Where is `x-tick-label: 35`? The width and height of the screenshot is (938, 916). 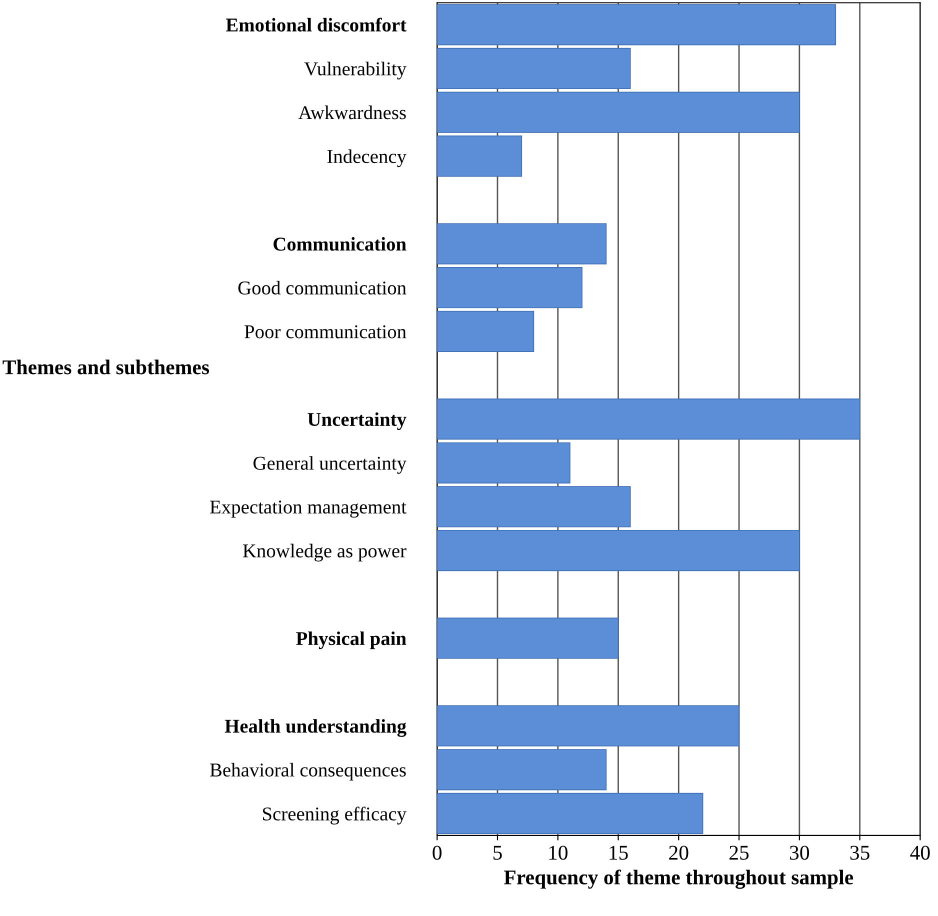 x-tick-label: 35 is located at coordinates (860, 853).